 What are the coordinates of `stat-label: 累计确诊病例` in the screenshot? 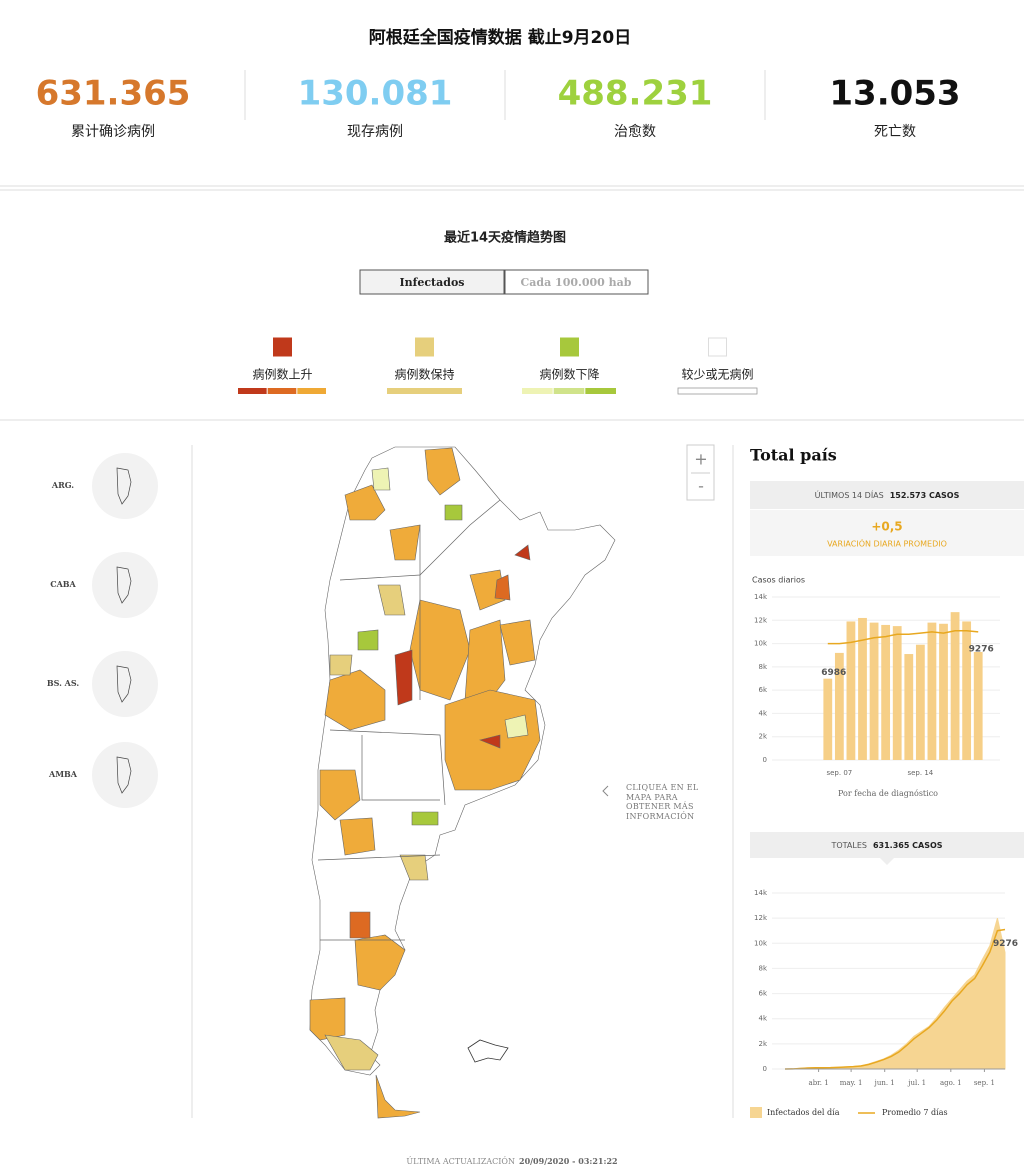 It's located at (113, 132).